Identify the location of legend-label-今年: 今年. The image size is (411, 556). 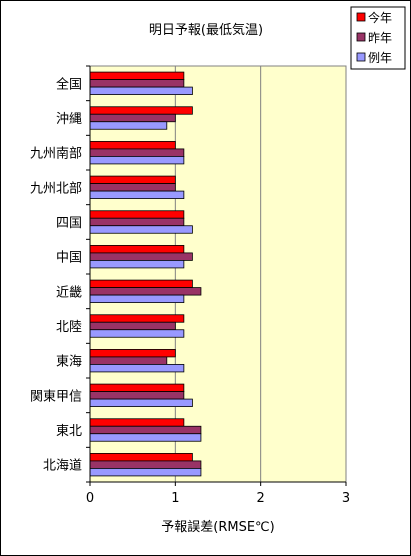
(380, 17).